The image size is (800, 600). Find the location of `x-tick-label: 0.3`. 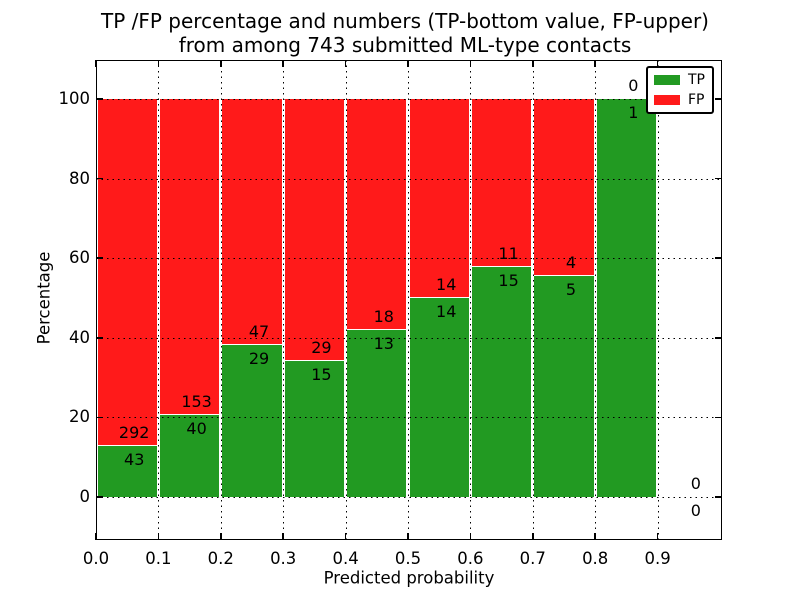

x-tick-label: 0.3 is located at coordinates (283, 558).